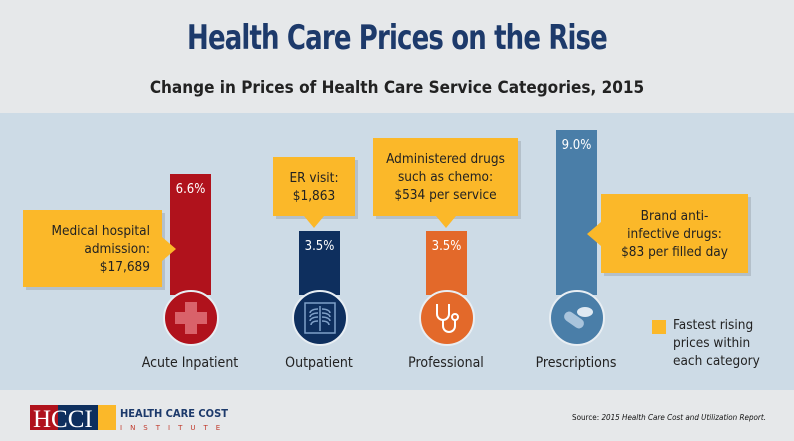 The image size is (794, 441). What do you see at coordinates (191, 318) in the screenshot?
I see `medical-cross-icon` at bounding box center [191, 318].